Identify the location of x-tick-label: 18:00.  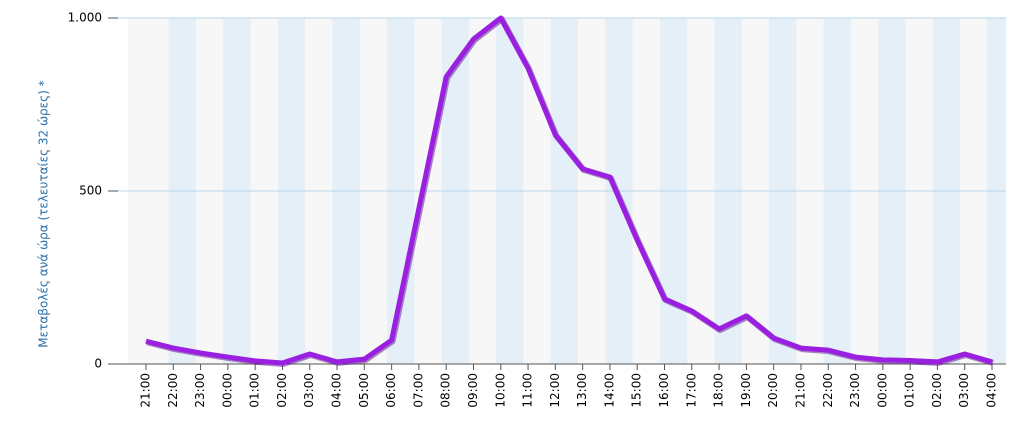
(719, 390).